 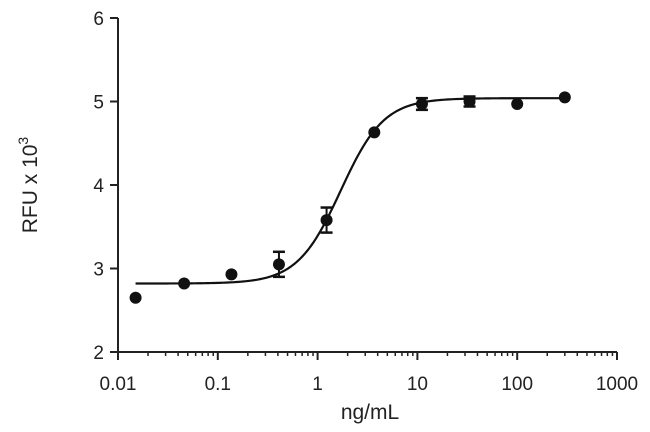 I want to click on x-tick-label: 1, so click(x=317, y=384).